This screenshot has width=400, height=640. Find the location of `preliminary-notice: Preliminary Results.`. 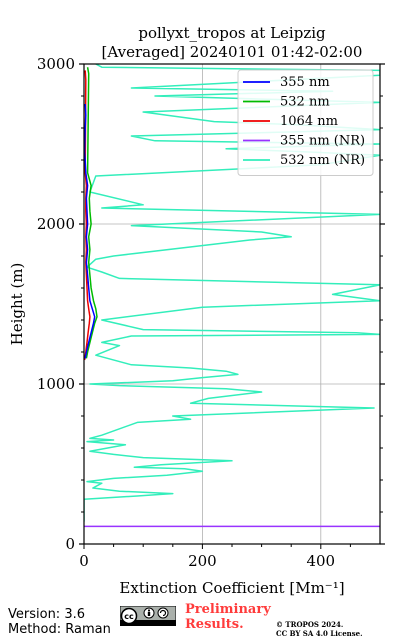

preliminary-notice: Preliminary Results. is located at coordinates (228, 617).